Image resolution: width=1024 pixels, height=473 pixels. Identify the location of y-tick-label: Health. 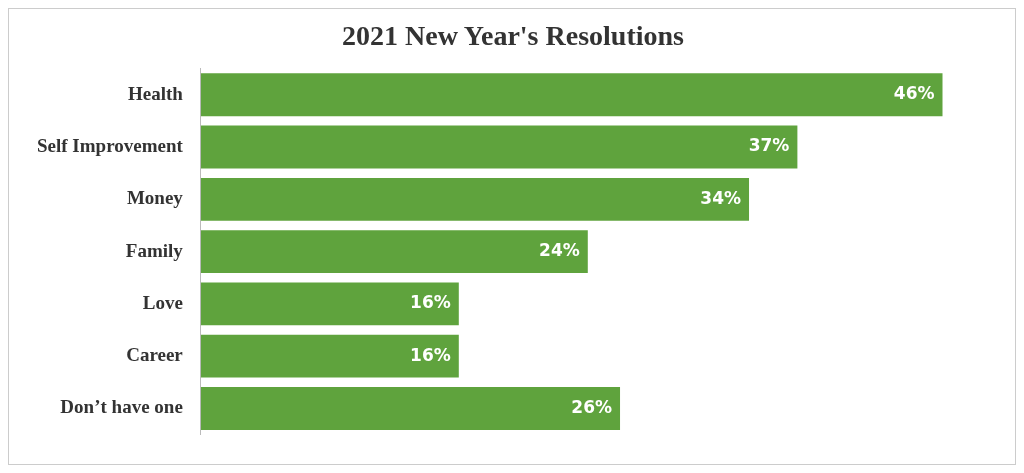
(155, 93).